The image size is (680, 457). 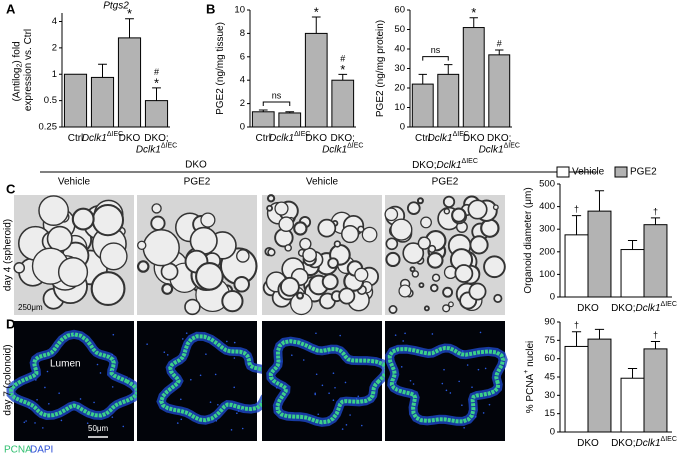 I want to click on row-label: day 7 (colonoid), so click(x=8, y=379).